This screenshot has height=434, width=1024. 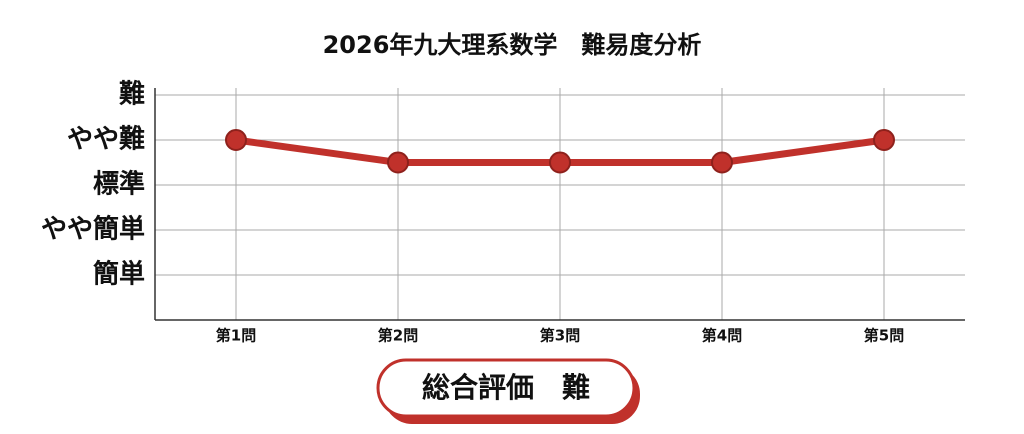 What do you see at coordinates (512, 45) in the screenshot?
I see `chart-title: 2026年九大理系数学 難易度分析` at bounding box center [512, 45].